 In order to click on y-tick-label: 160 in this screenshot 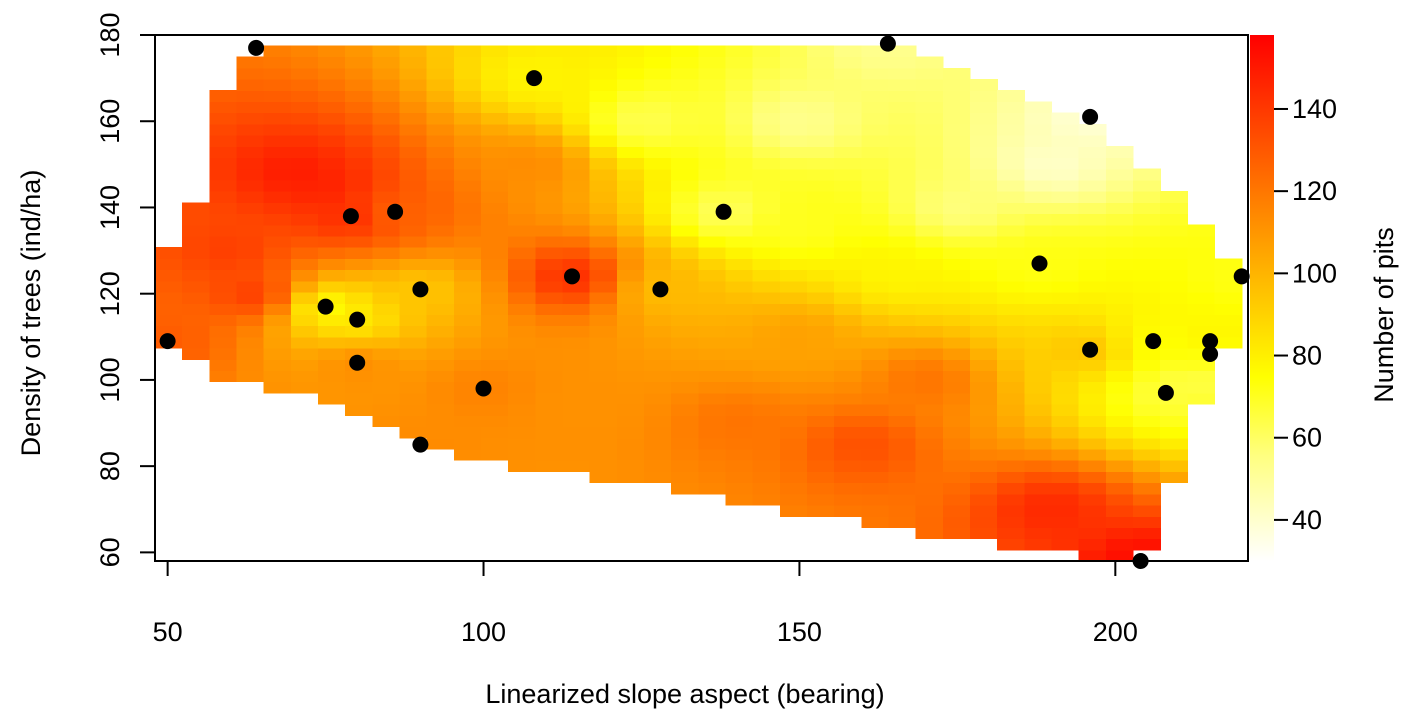, I will do `click(110, 121)`.